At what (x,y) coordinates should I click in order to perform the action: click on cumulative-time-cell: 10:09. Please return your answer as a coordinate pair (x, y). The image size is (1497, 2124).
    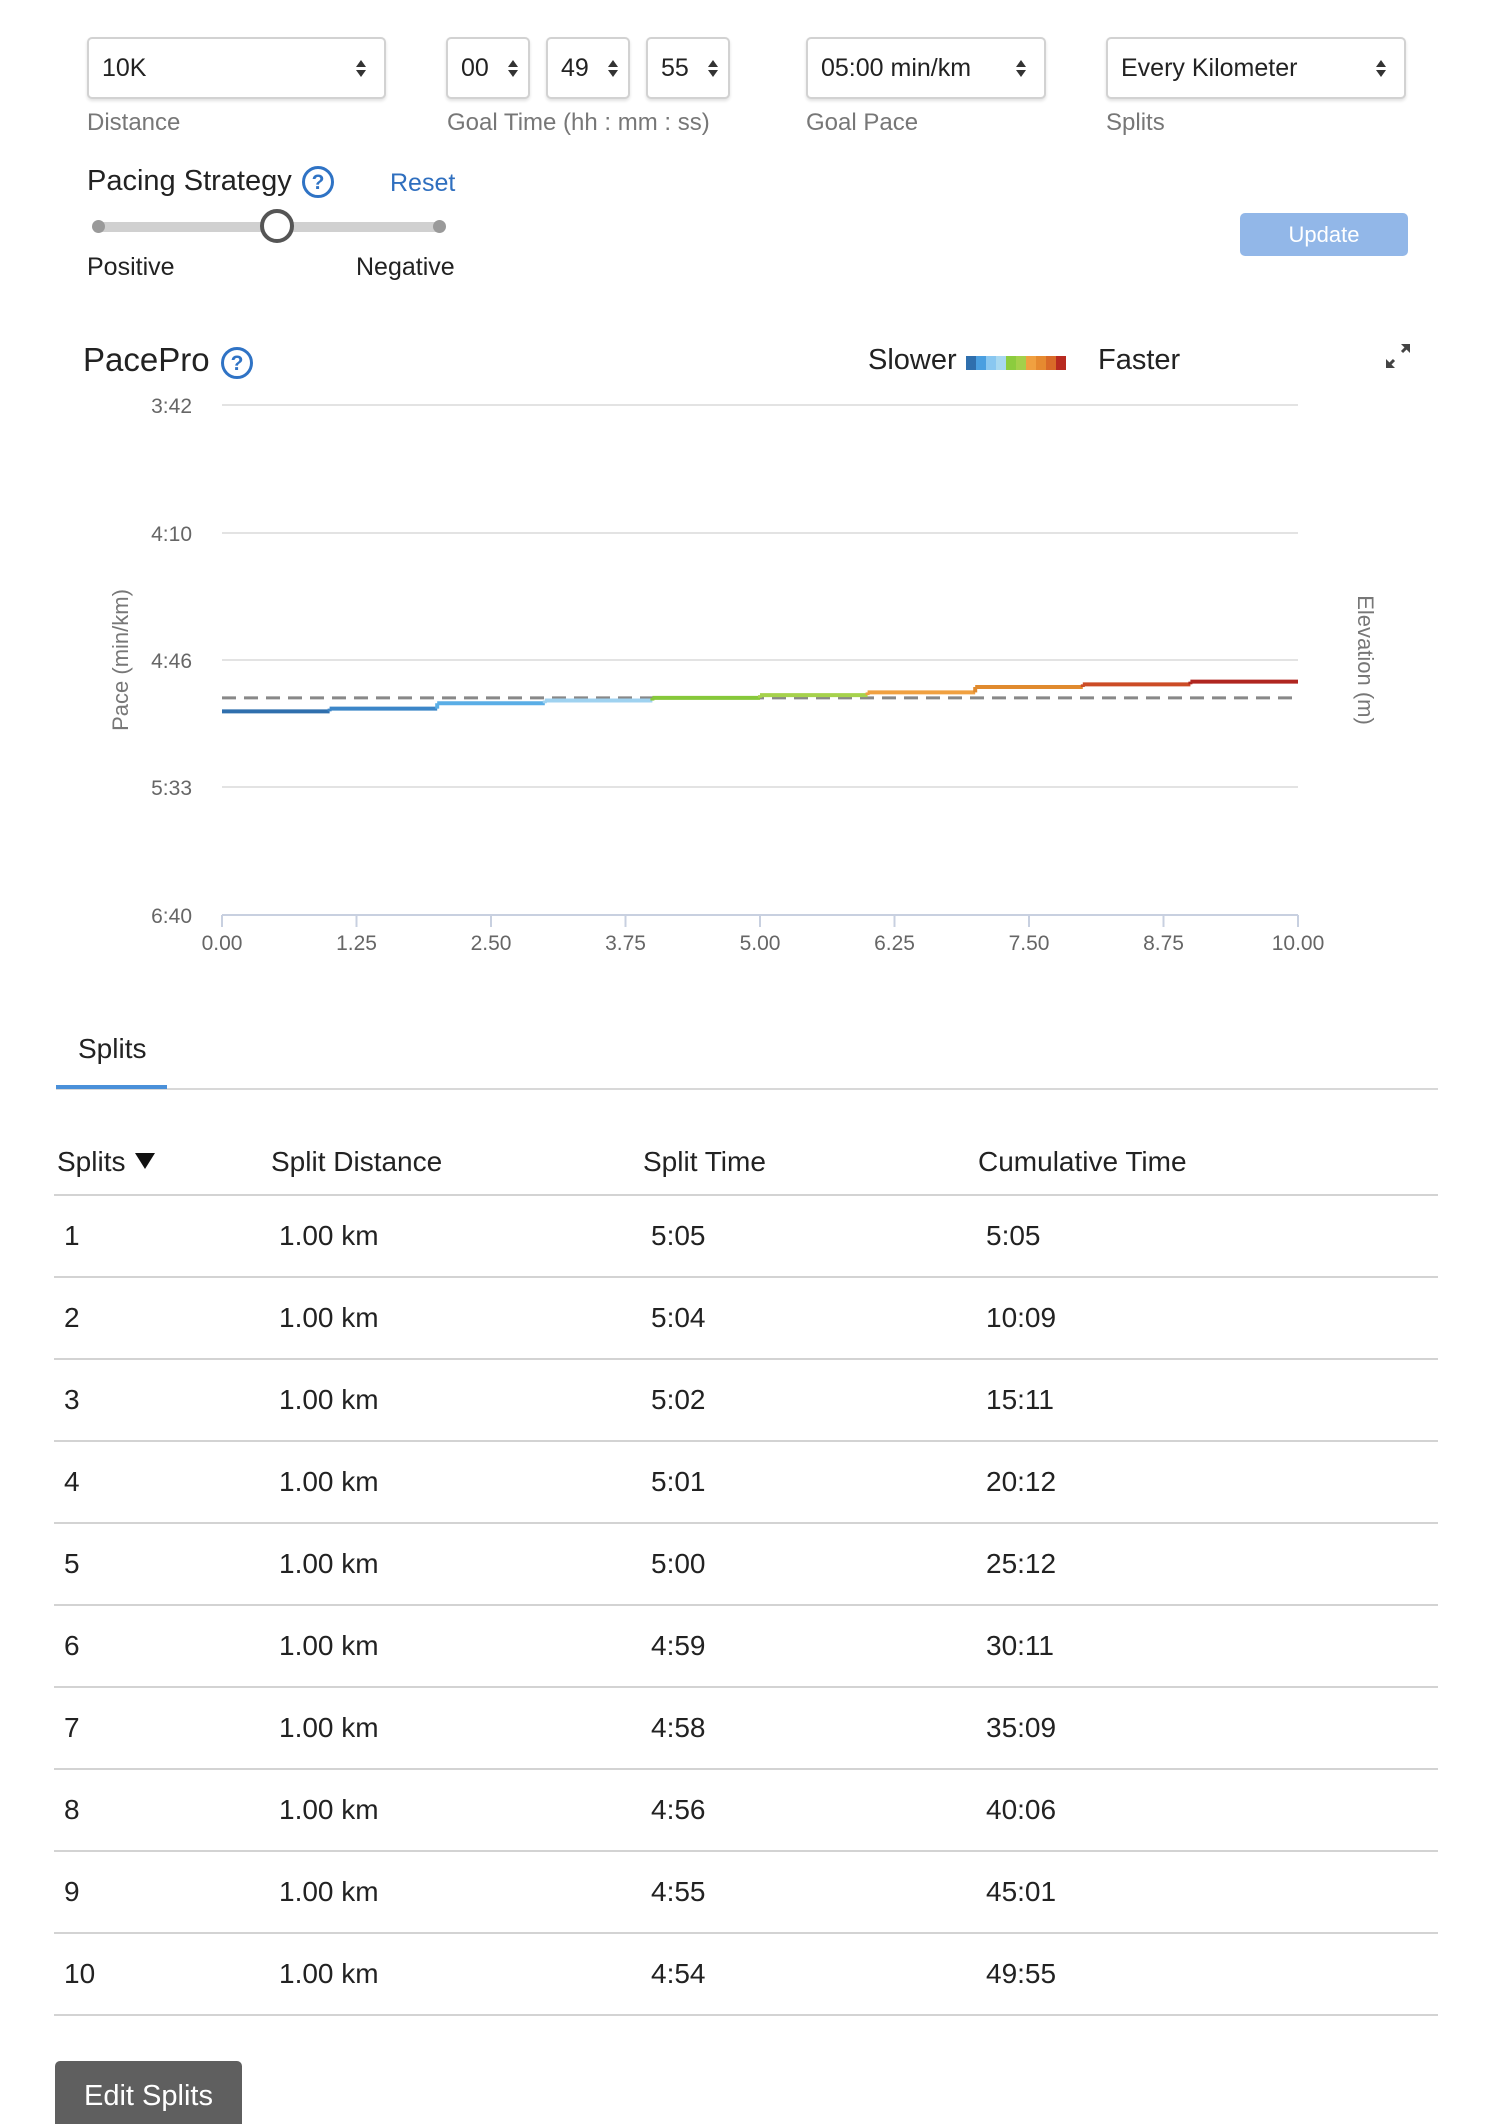
    Looking at the image, I should click on (1021, 1317).